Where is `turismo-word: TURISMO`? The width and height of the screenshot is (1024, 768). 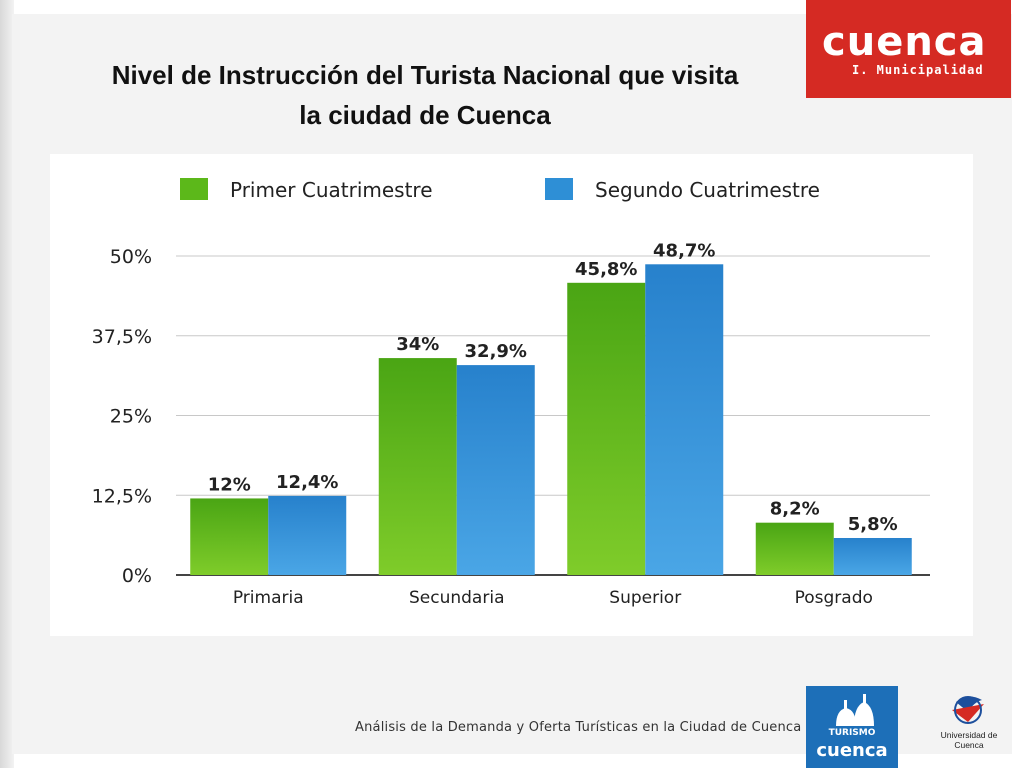
turismo-word: TURISMO is located at coordinates (852, 733).